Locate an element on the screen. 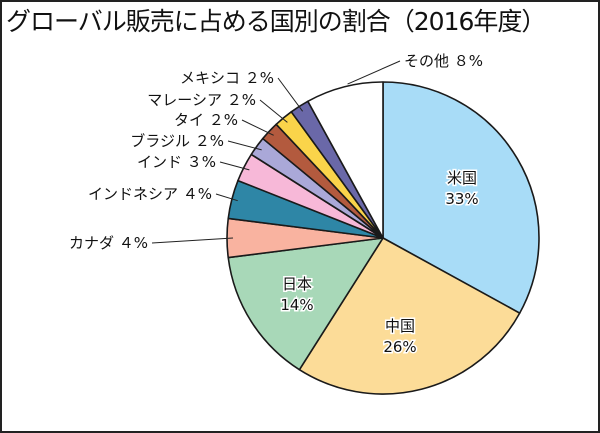 This screenshot has height=433, width=600. slice-label-name: 米国 is located at coordinates (462, 178).